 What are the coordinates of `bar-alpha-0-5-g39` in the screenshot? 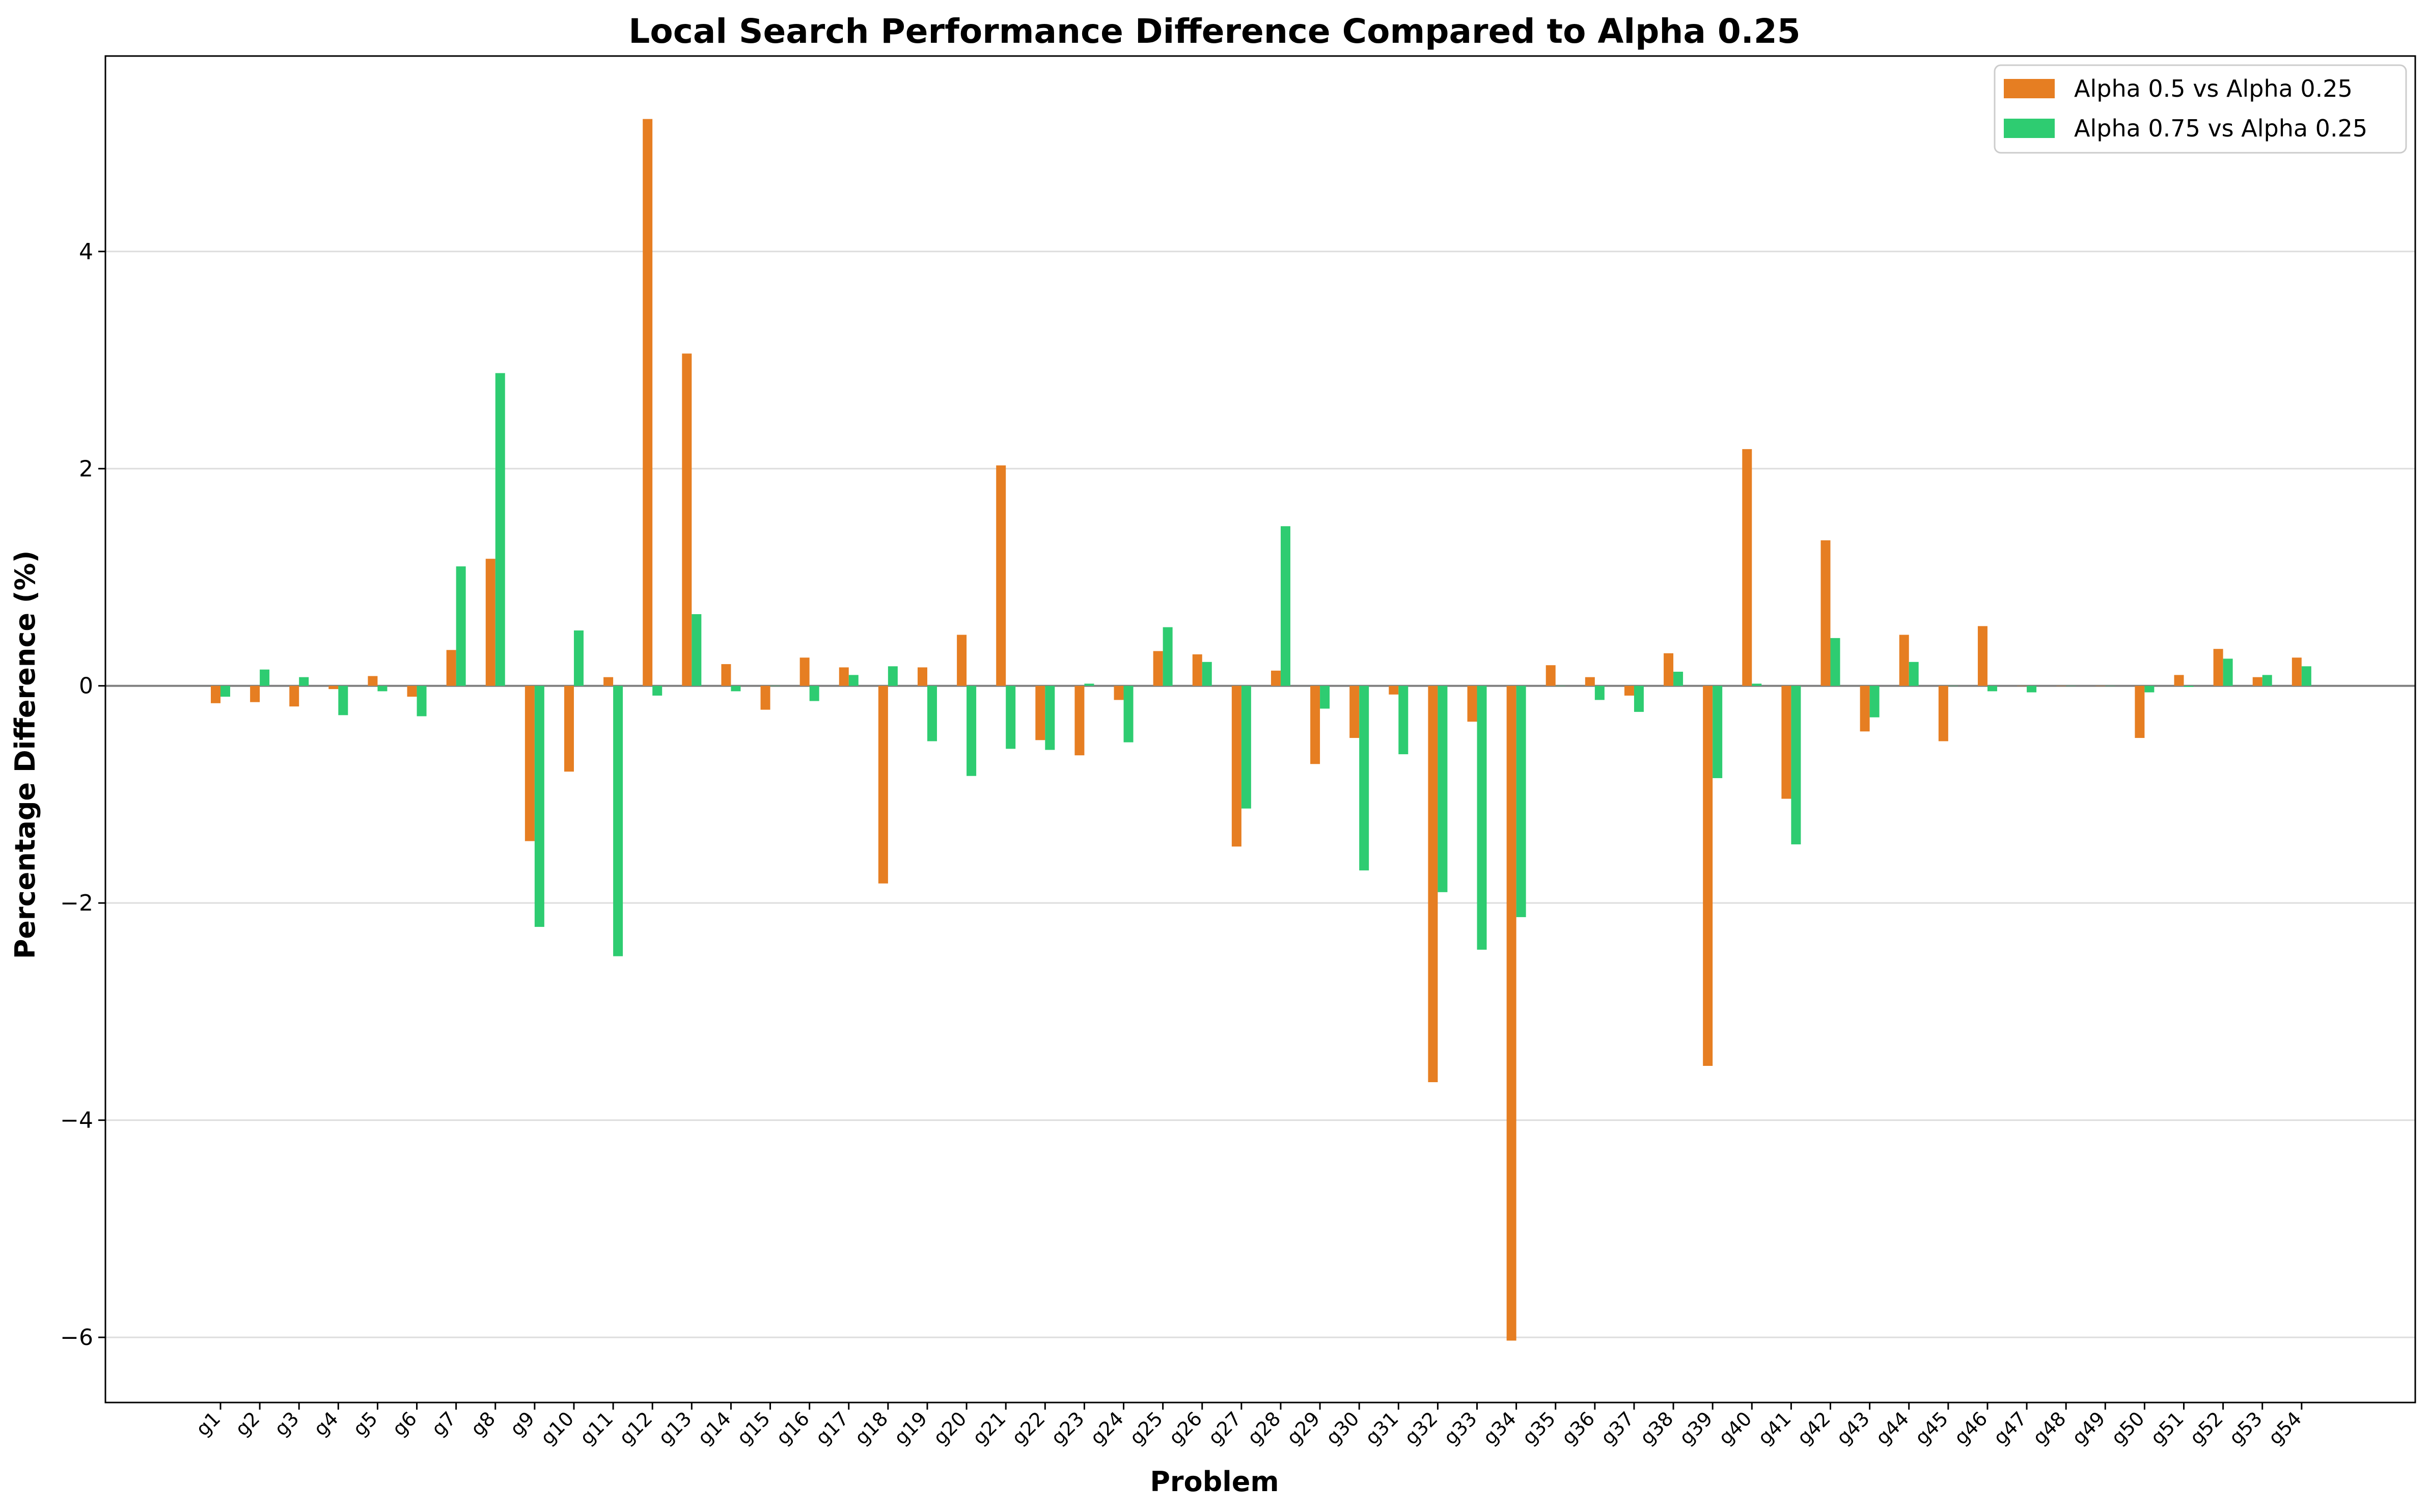 It's located at (1708, 875).